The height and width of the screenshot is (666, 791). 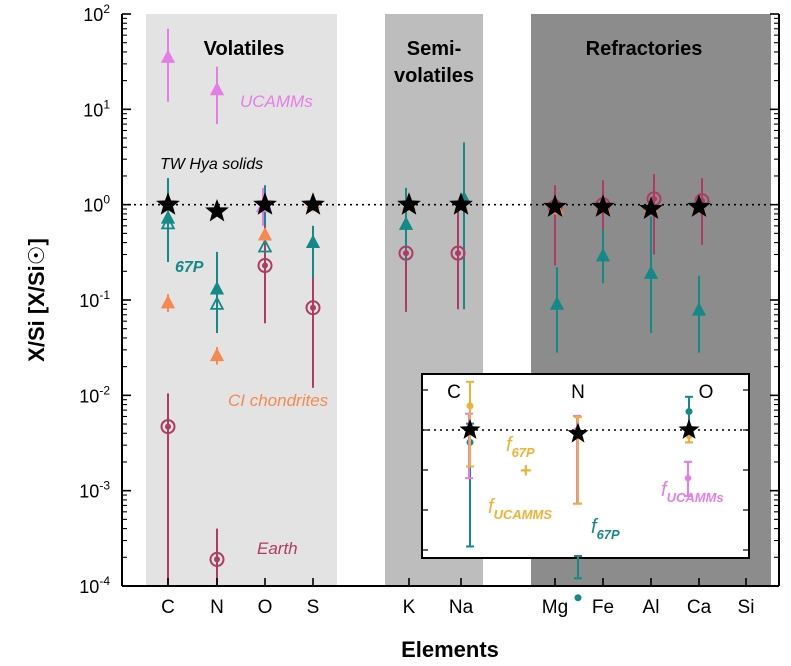 I want to click on inset-point-f-67p-N, so click(x=578, y=598).